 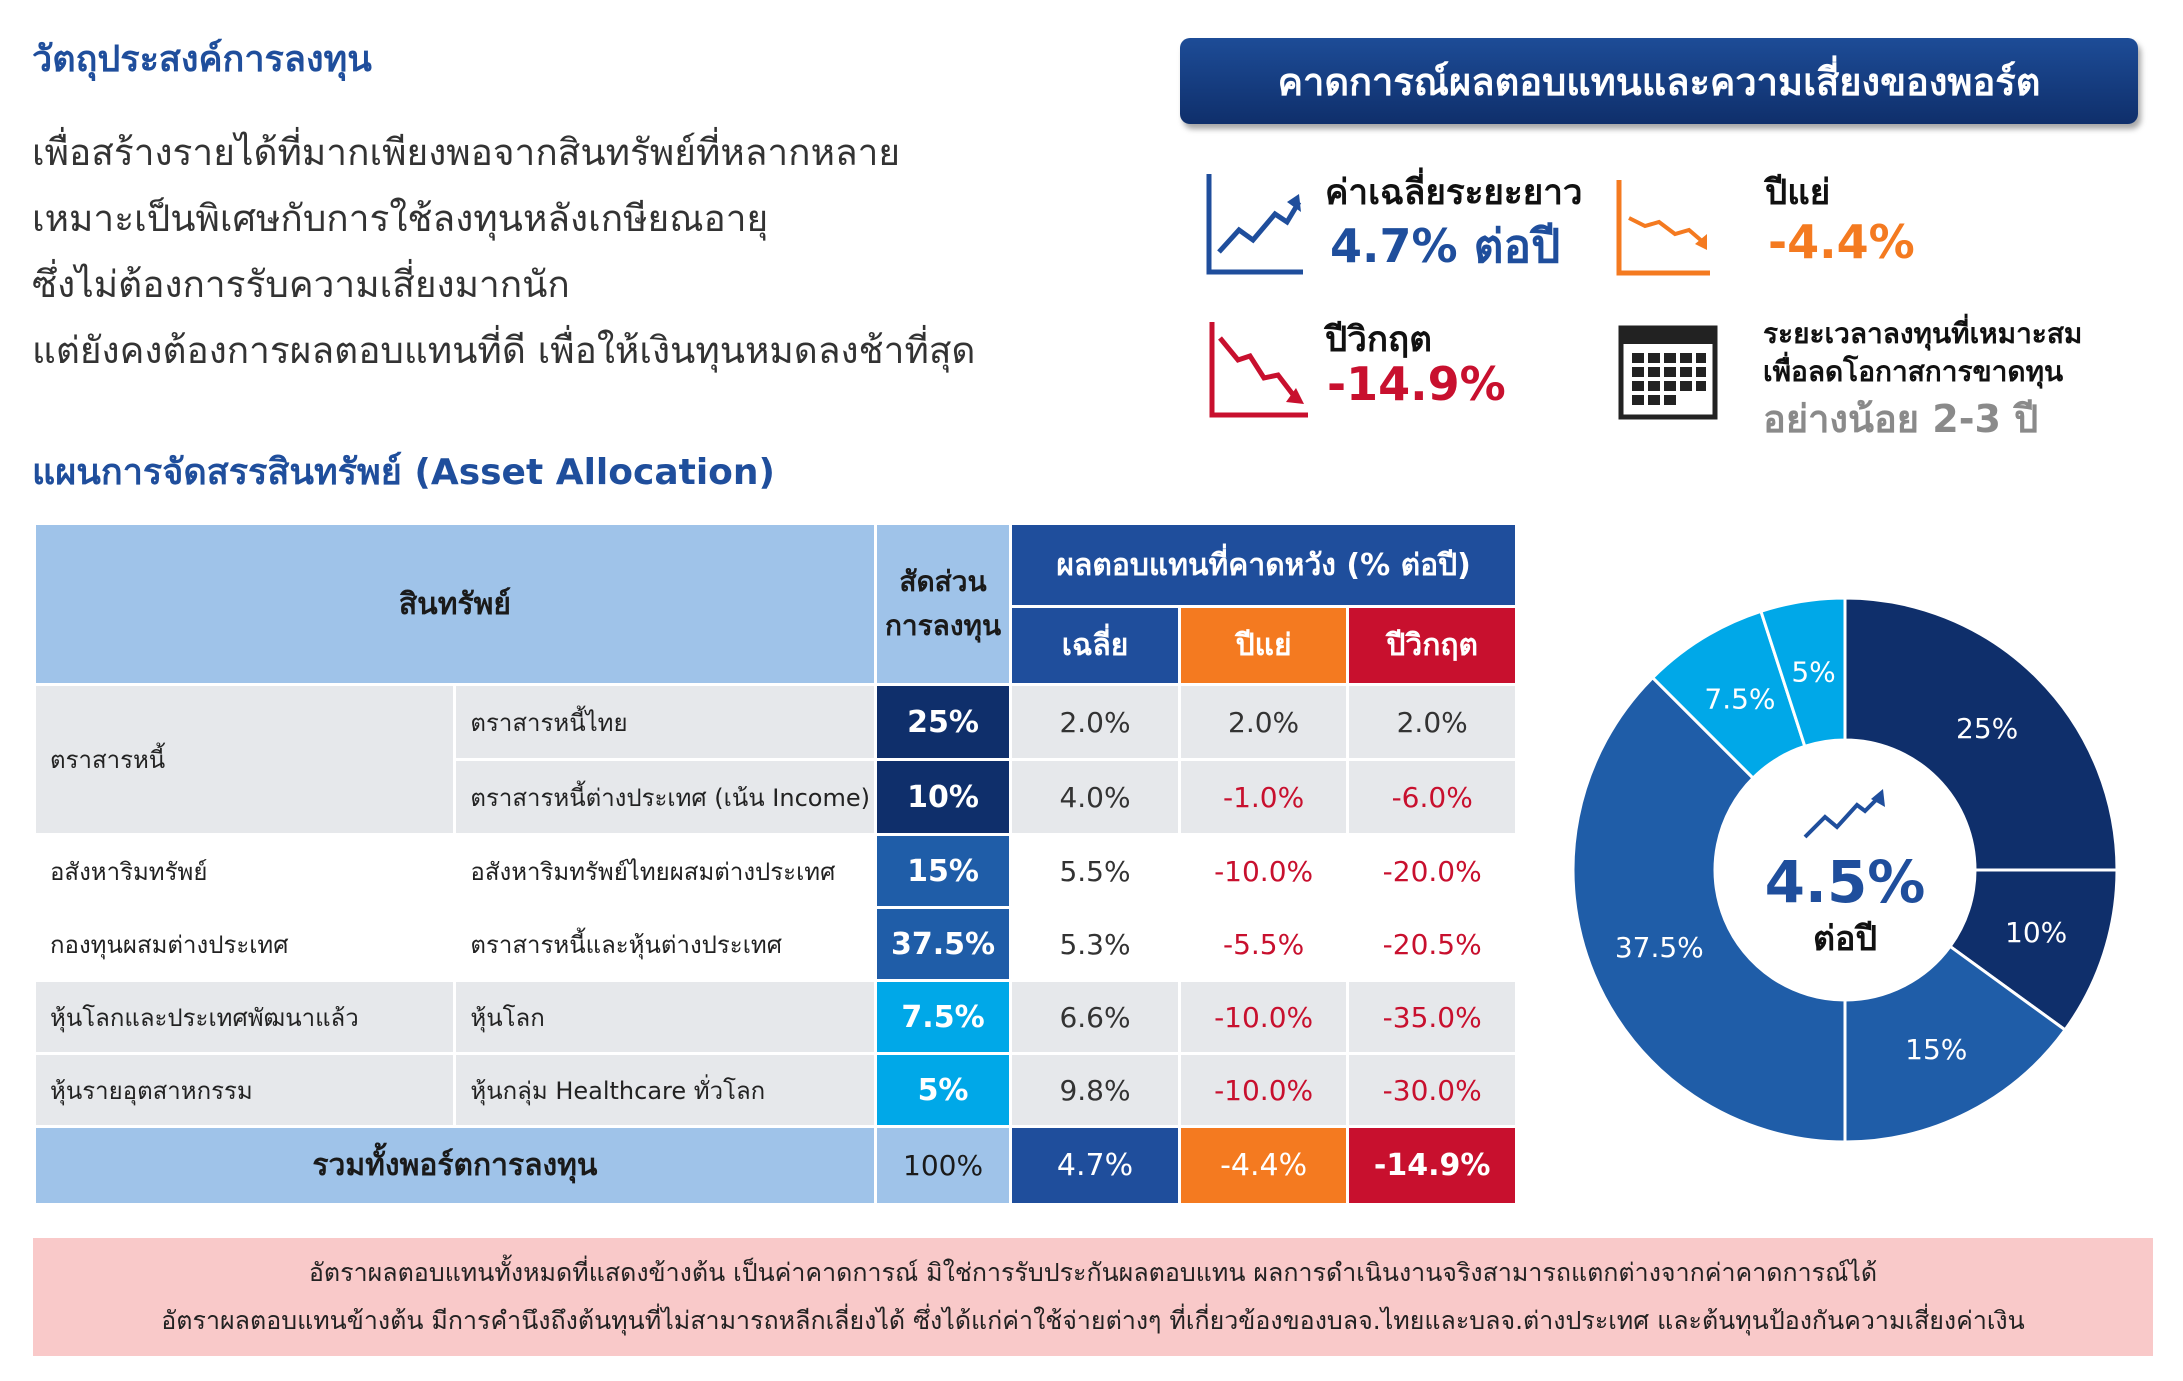 I want to click on objective-line: ซึ่งไม่ต้องการรับความเสี่ยงมากนัก, so click(x=301, y=284).